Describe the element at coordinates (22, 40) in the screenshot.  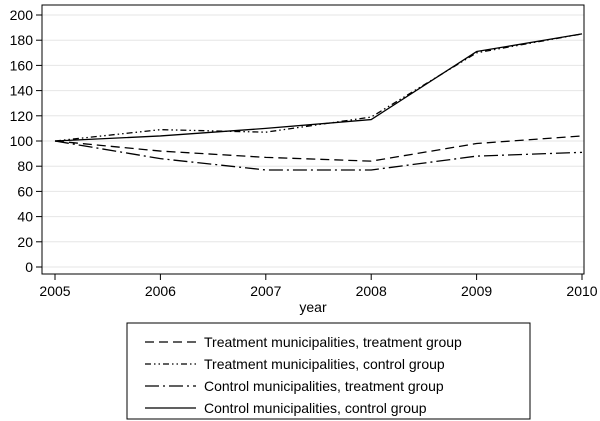
I see `y-tick-label: 180` at that location.